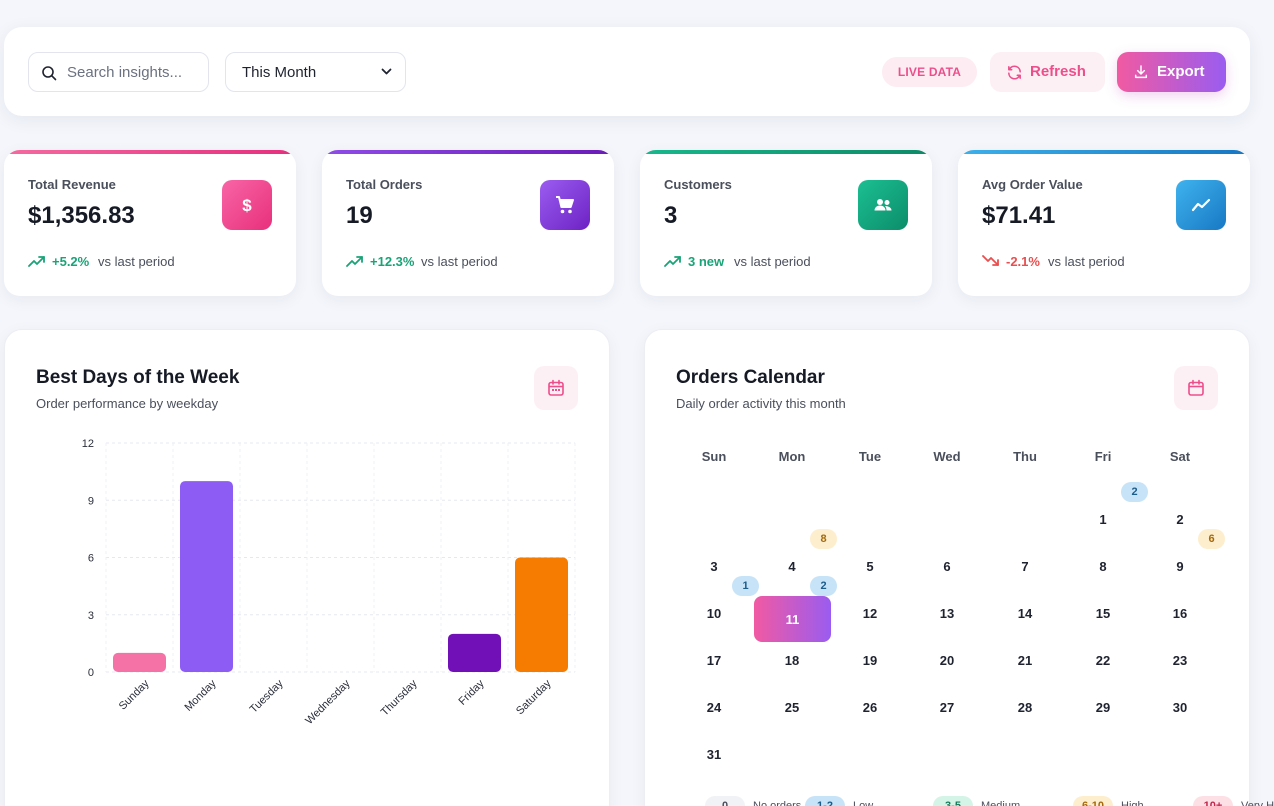  Describe the element at coordinates (792, 619) in the screenshot. I see `calendar-day-today` at that location.